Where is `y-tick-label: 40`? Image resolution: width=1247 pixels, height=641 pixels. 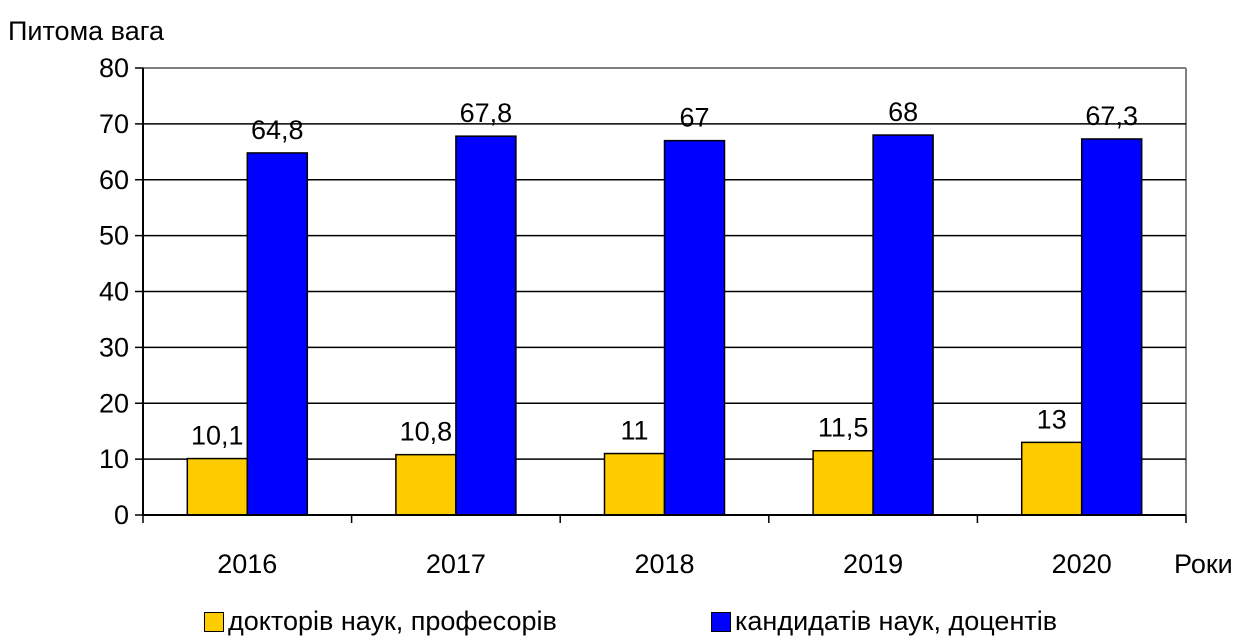
y-tick-label: 40 is located at coordinates (114, 292).